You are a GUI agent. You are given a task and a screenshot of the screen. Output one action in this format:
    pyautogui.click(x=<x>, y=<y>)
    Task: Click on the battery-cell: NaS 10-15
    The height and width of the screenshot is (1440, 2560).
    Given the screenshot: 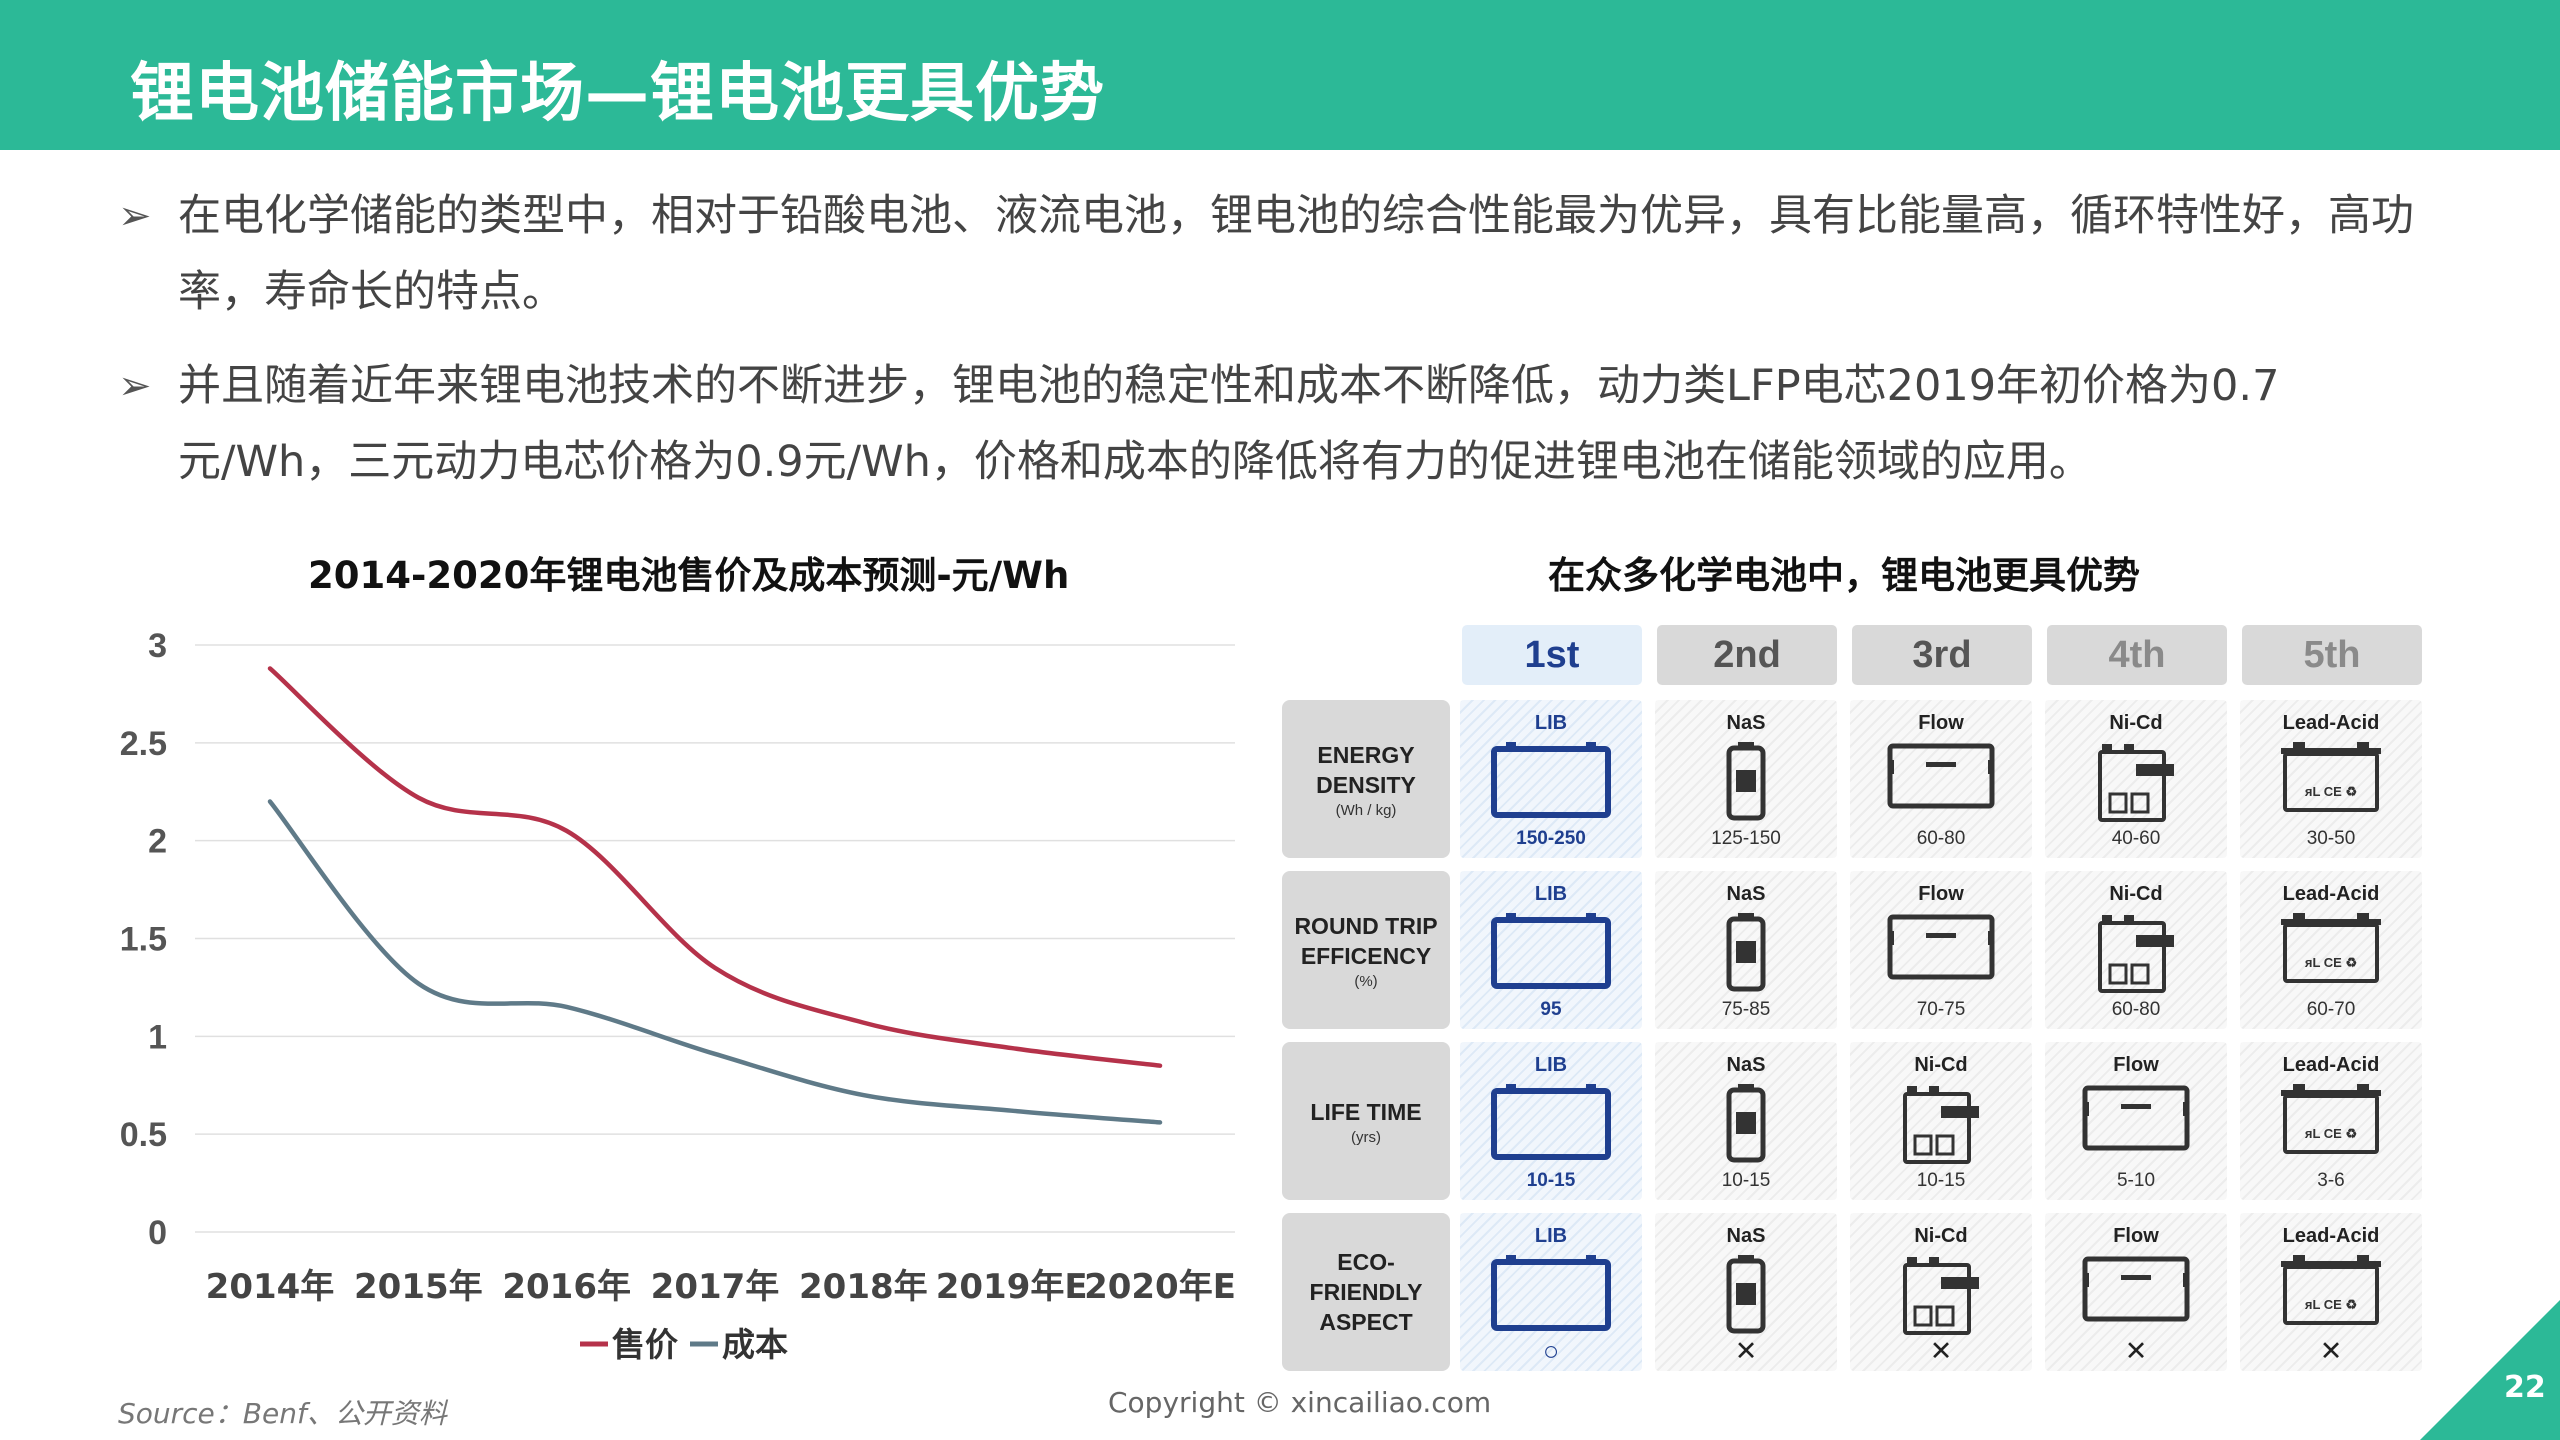 What is the action you would take?
    pyautogui.click(x=1746, y=1121)
    